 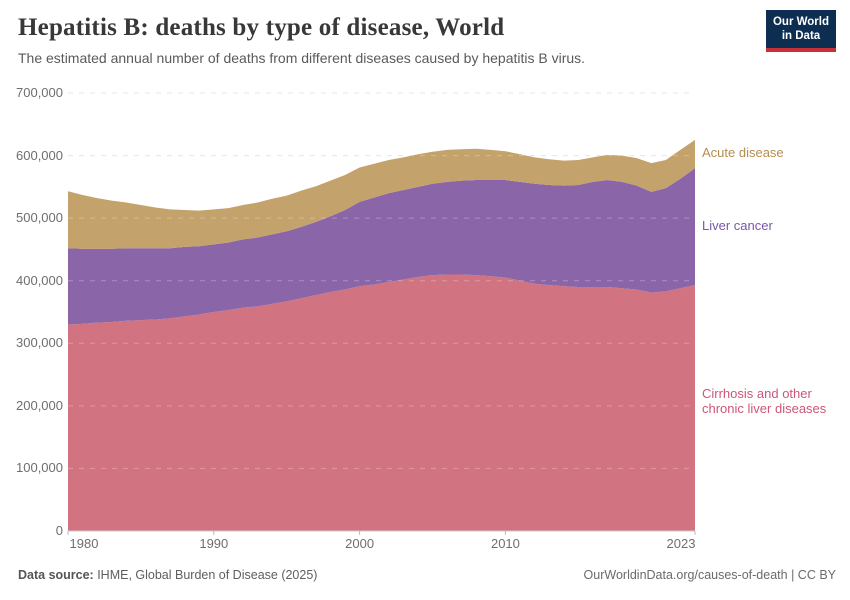 What do you see at coordinates (39, 280) in the screenshot?
I see `y-tick-label: 400,000` at bounding box center [39, 280].